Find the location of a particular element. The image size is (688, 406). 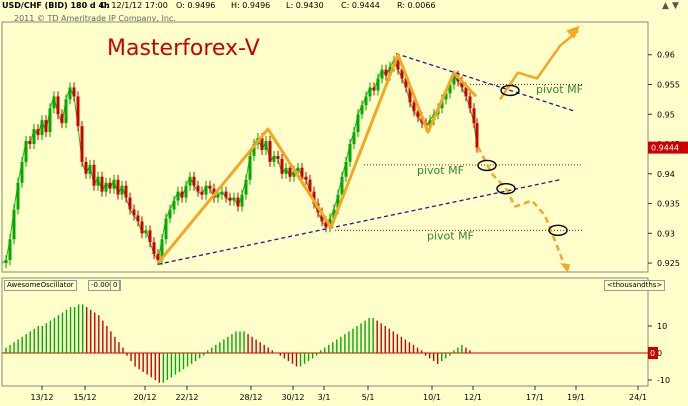

range-label: R: 0.0066 is located at coordinates (416, 5).